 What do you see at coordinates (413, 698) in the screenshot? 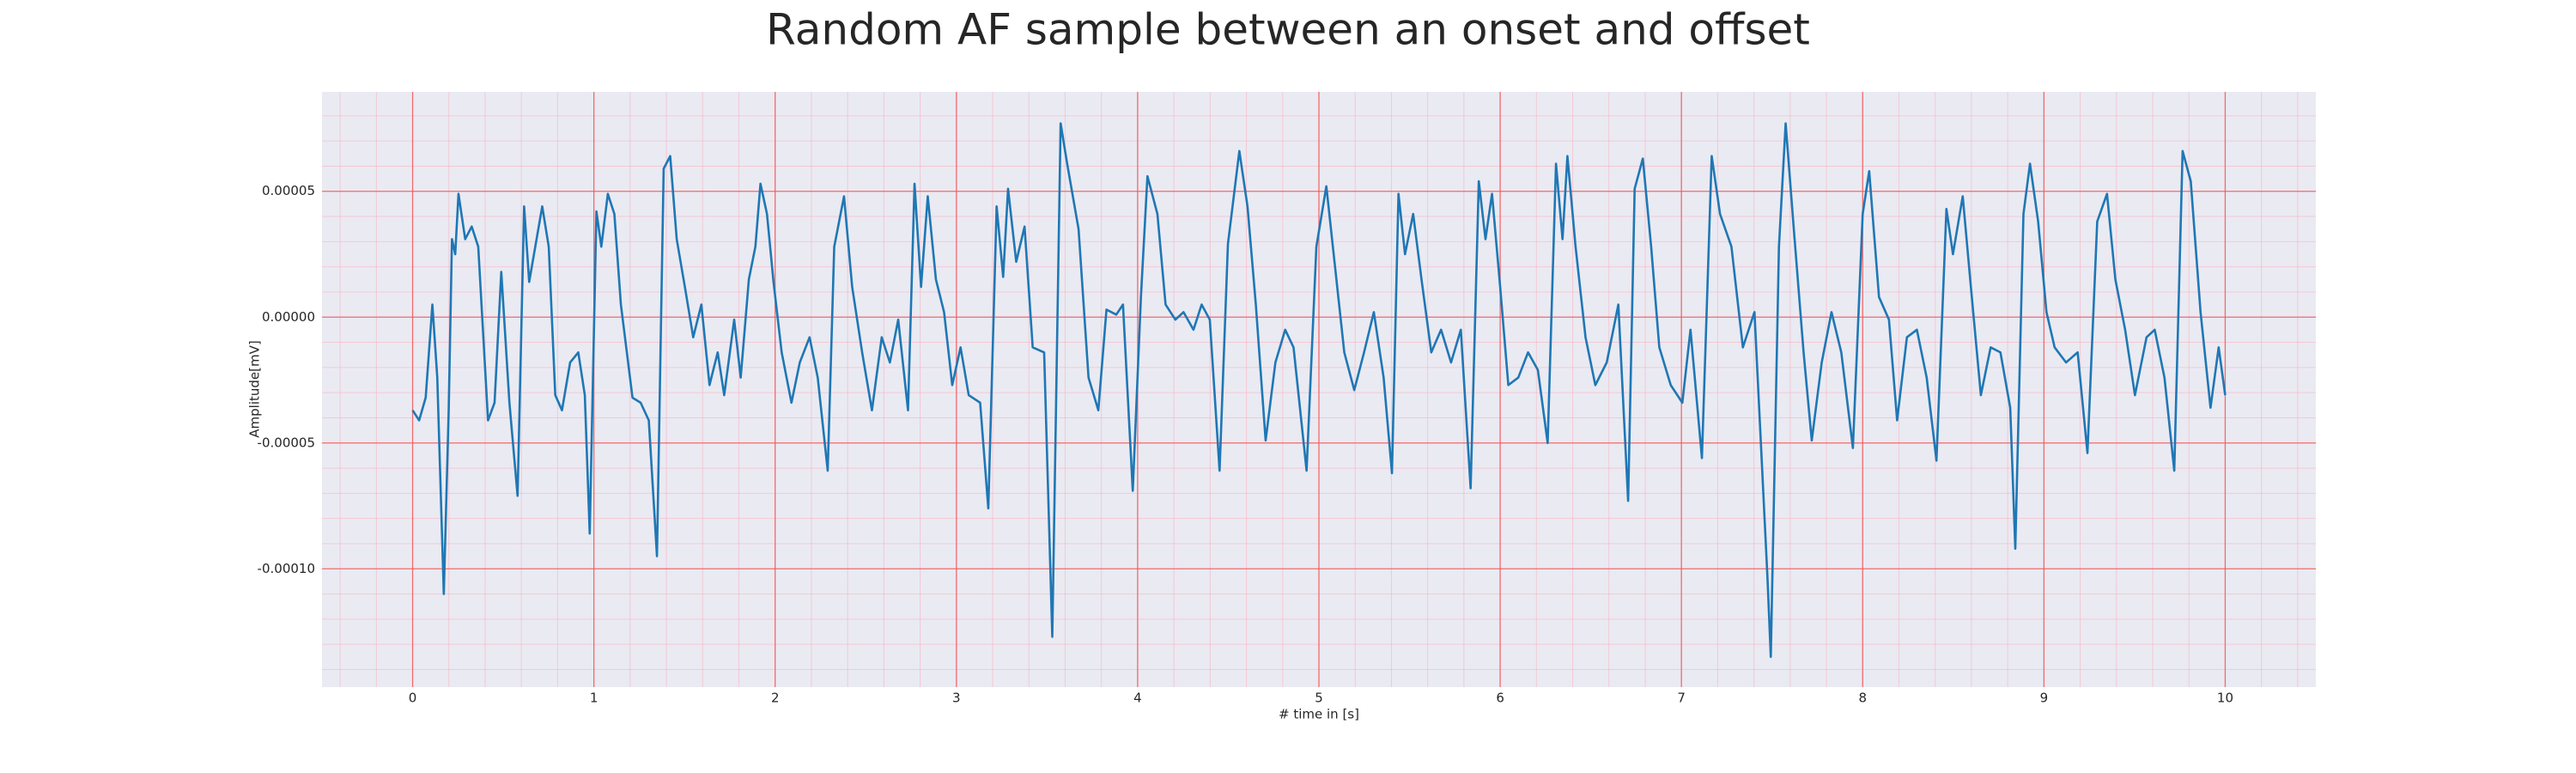
I see `x-tick-label: 0` at bounding box center [413, 698].